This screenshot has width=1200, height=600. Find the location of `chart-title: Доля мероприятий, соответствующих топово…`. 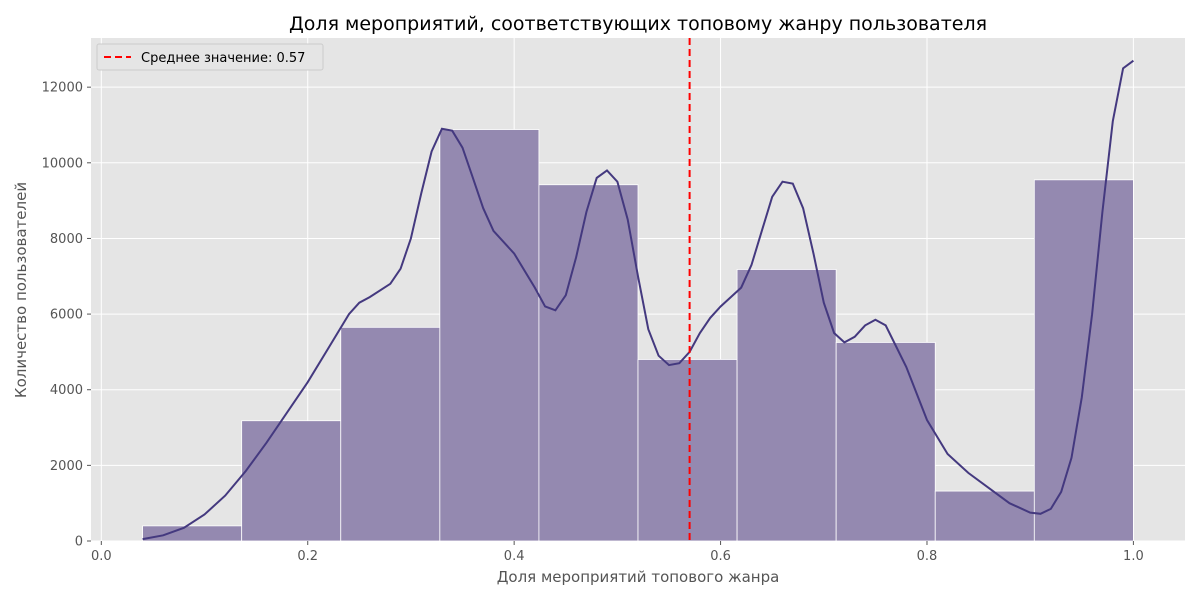

chart-title: Доля мероприятий, соответствующих топово… is located at coordinates (638, 24).